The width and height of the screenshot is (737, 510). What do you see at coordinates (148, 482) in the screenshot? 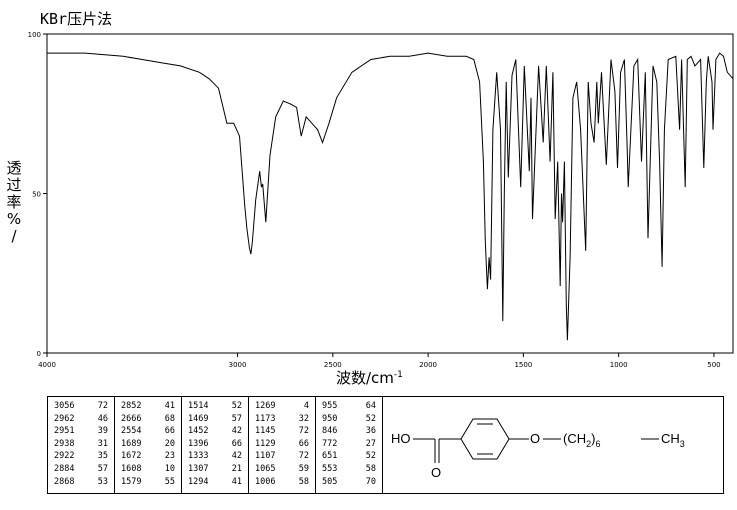
I see `peak-row: 1579 55` at bounding box center [148, 482].